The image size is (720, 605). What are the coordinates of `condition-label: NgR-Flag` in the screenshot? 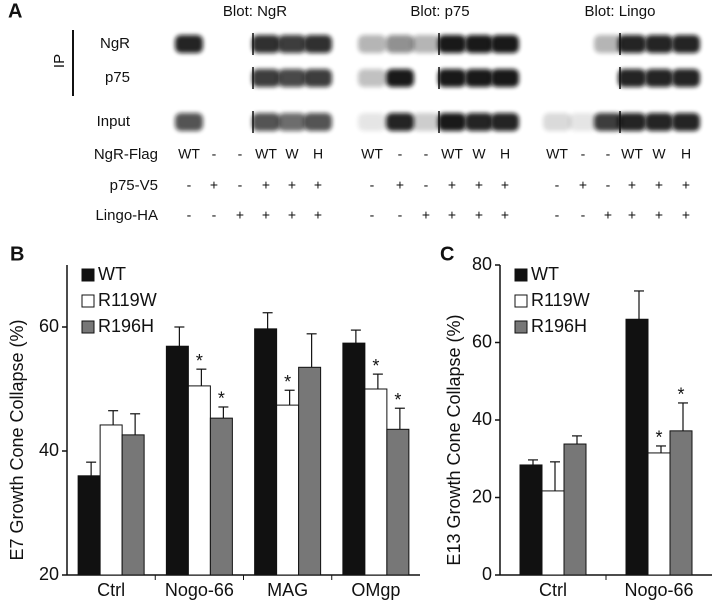 It's located at (126, 154).